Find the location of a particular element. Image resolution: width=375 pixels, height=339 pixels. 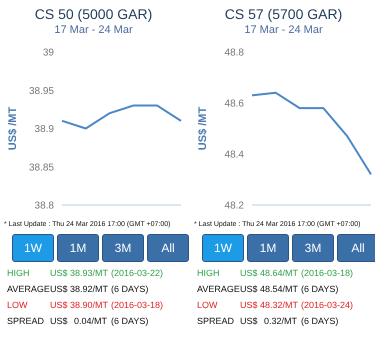

text: 48.54/MT is located at coordinates (280, 289).